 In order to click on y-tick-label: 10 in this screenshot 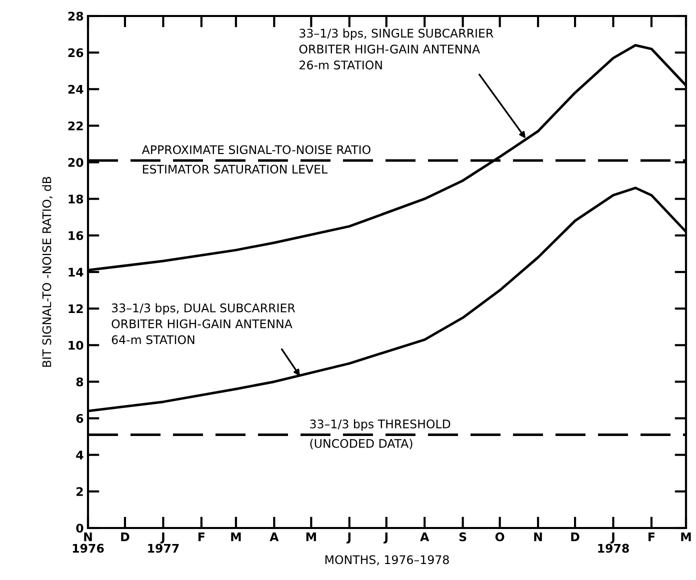, I will do `click(76, 345)`.